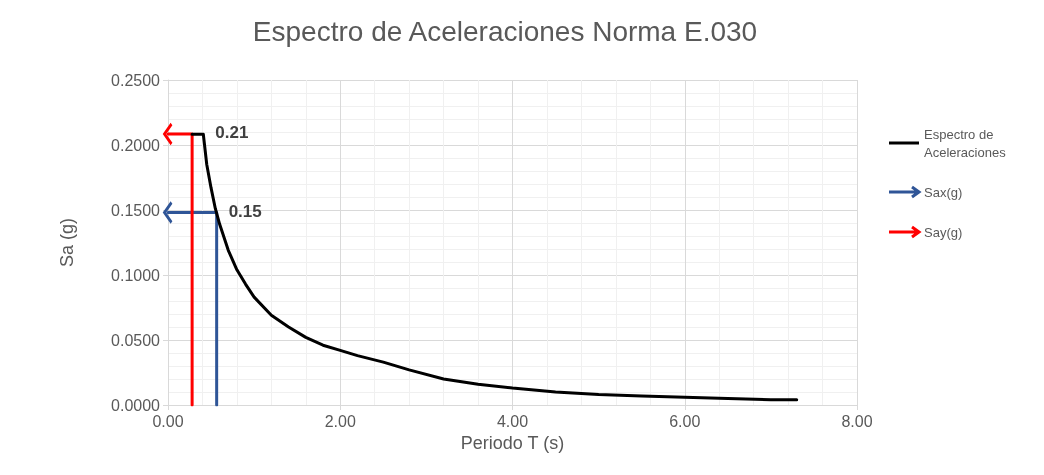 Image resolution: width=1044 pixels, height=475 pixels. What do you see at coordinates (136, 405) in the screenshot?
I see `y-tick-label: 0.0000` at bounding box center [136, 405].